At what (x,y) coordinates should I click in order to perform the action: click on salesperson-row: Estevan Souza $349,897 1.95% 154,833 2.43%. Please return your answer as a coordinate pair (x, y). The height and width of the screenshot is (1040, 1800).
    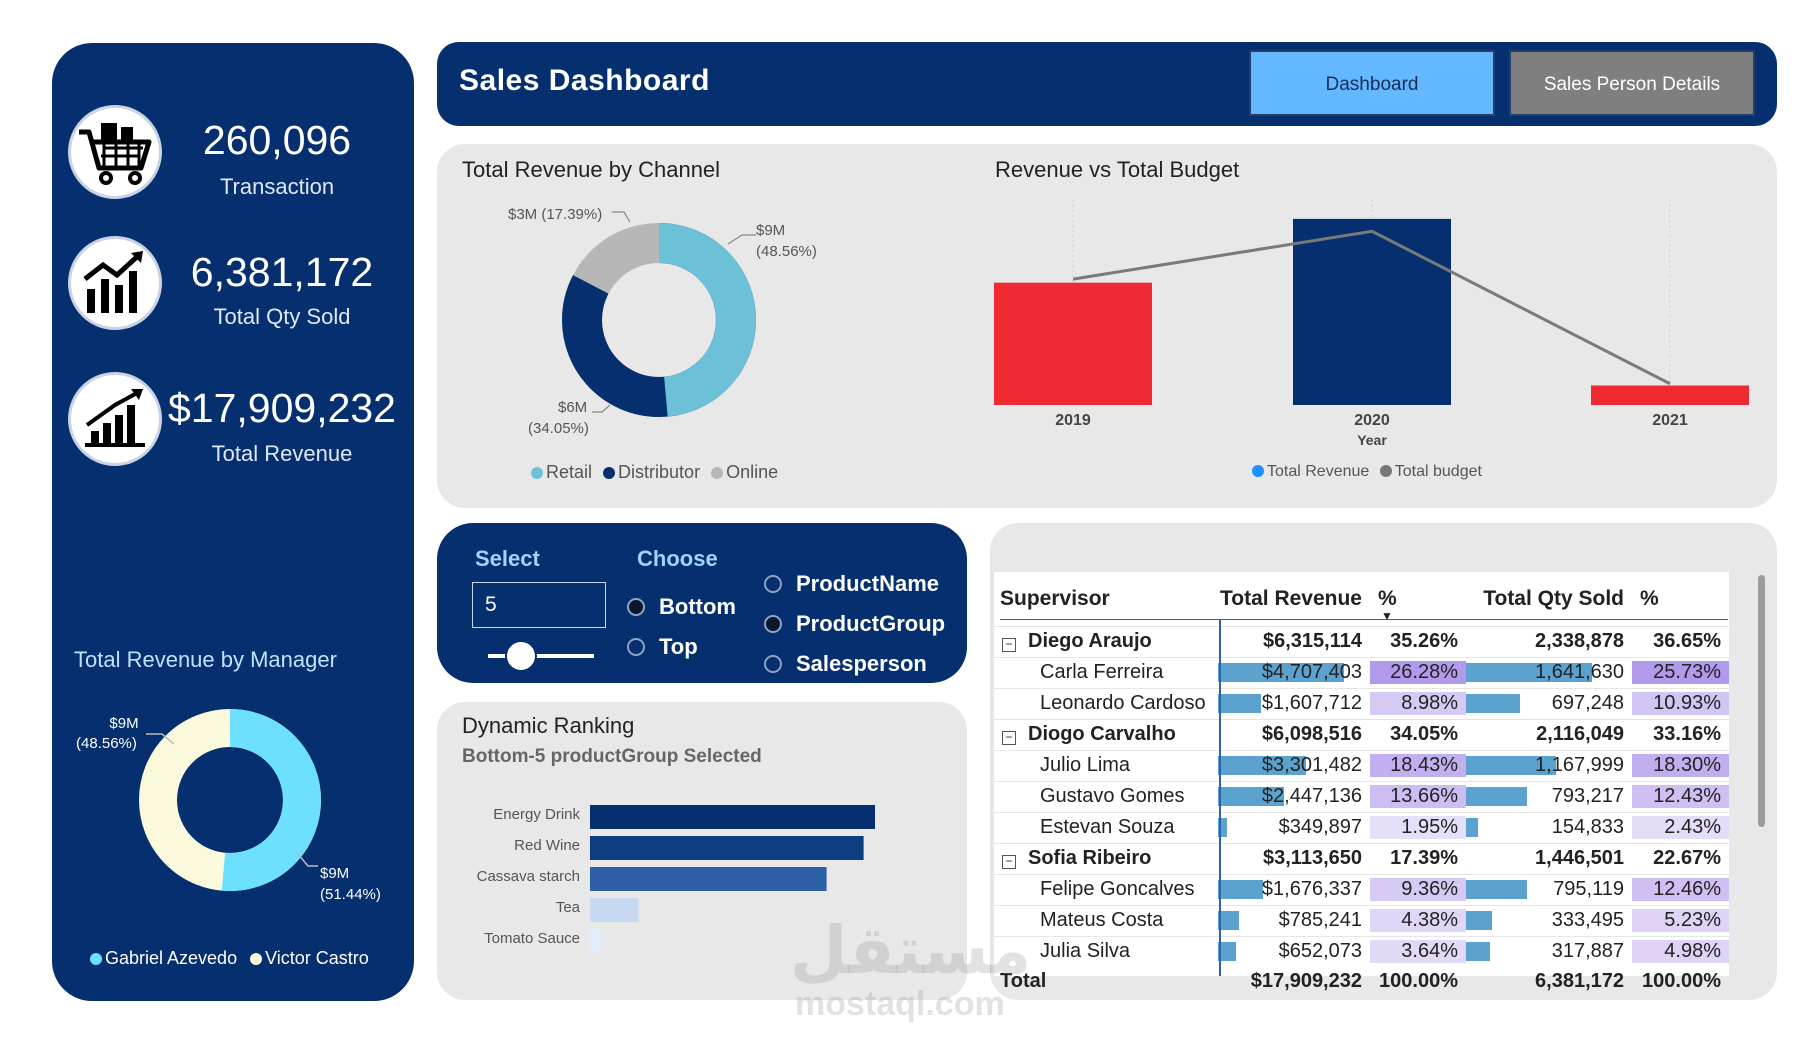
    Looking at the image, I should click on (1361, 827).